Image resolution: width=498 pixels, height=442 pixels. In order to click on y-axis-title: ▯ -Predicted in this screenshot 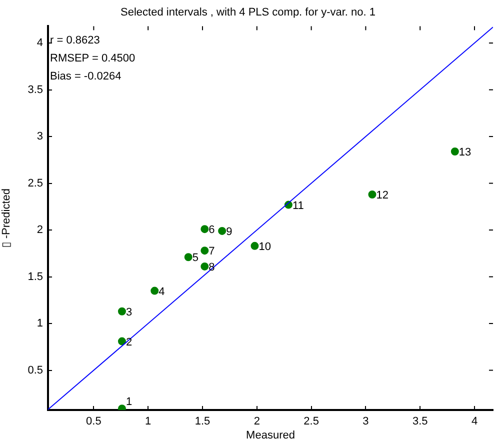, I will do `click(6, 218)`.